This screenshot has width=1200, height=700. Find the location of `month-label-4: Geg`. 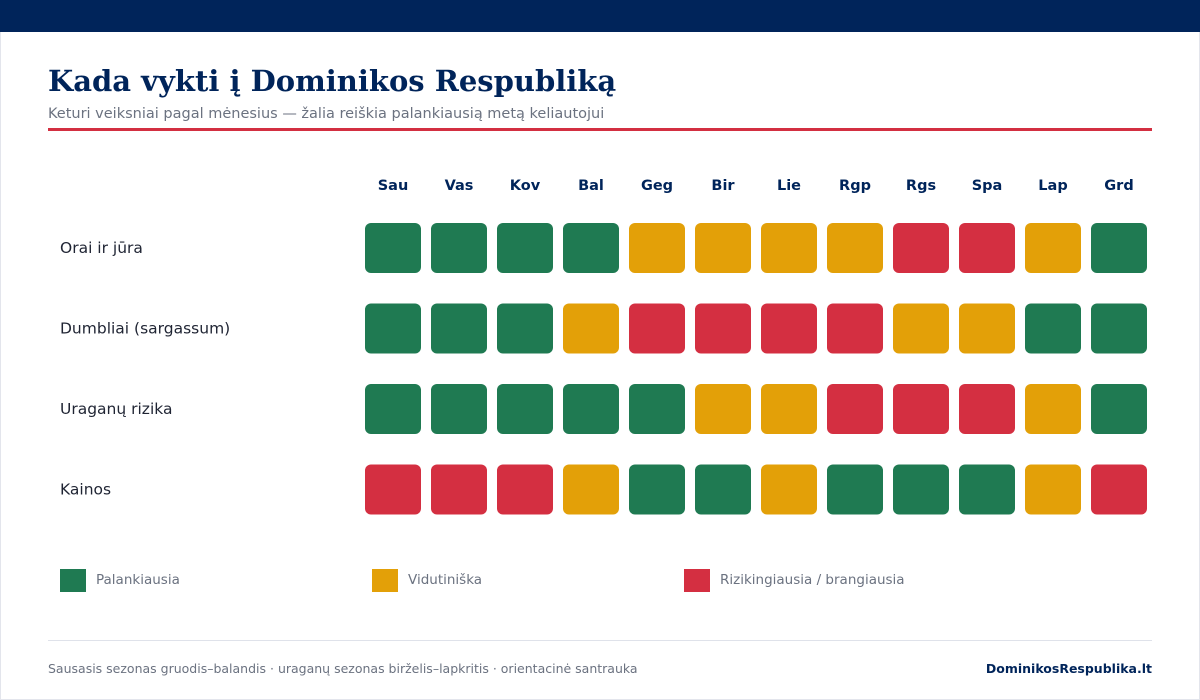

month-label-4: Geg is located at coordinates (657, 186).